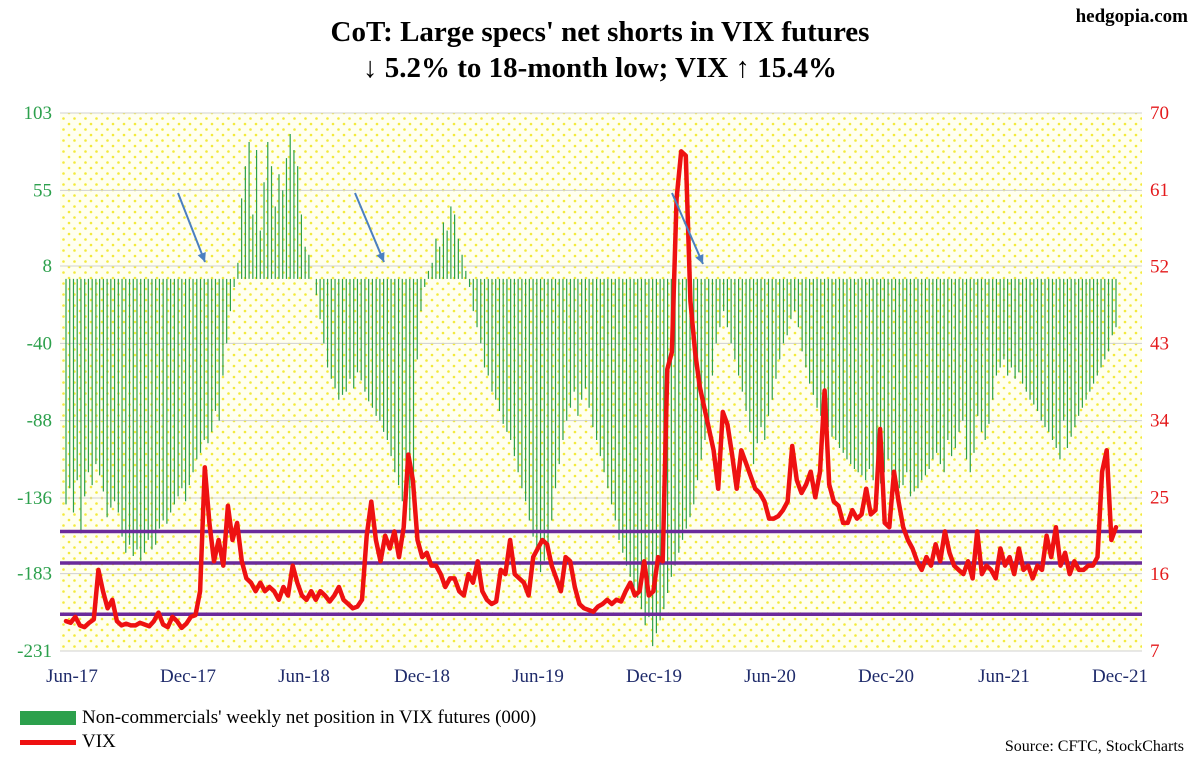 The width and height of the screenshot is (1200, 767). I want to click on x-tick-label: Dec-19, so click(654, 676).